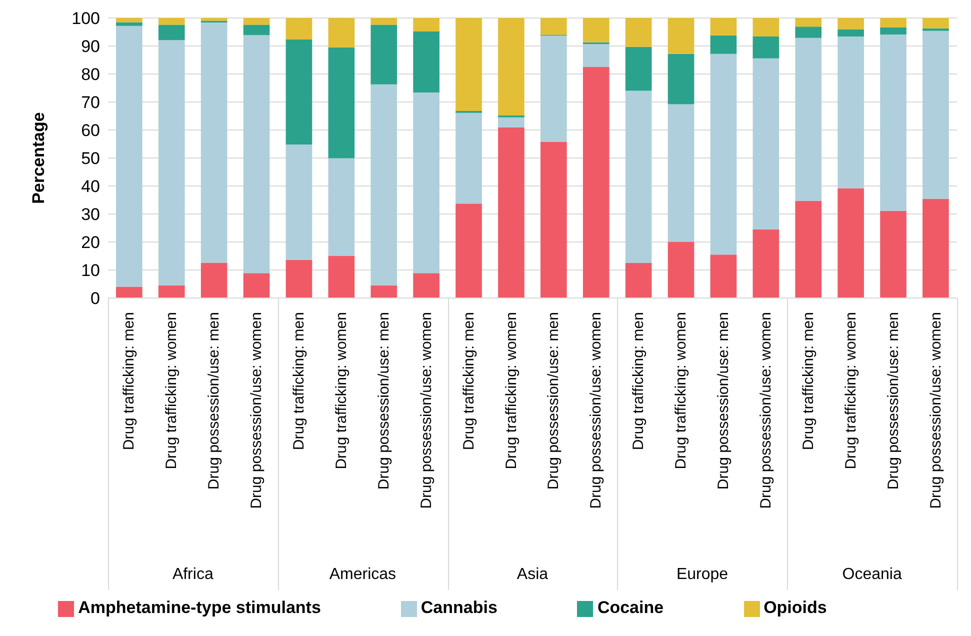 The height and width of the screenshot is (636, 971). Describe the element at coordinates (90, 214) in the screenshot. I see `y-tick-label: 30` at that location.